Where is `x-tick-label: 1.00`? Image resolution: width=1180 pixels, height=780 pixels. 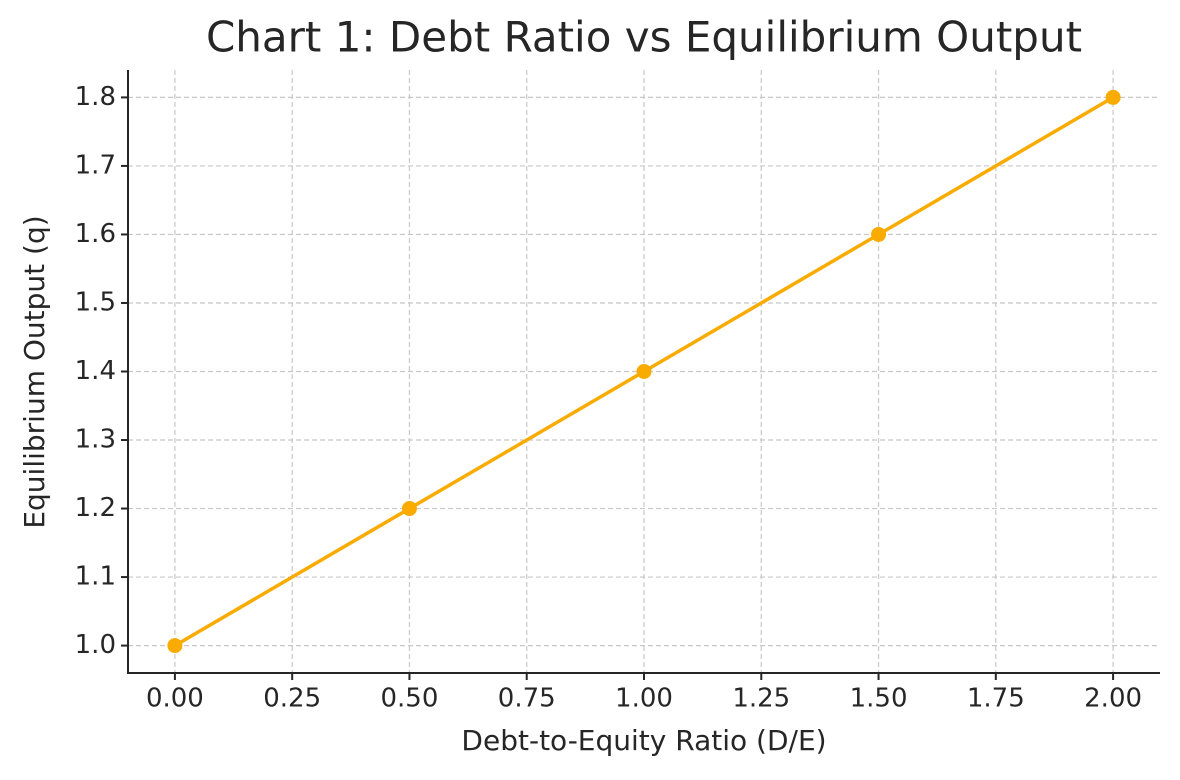 x-tick-label: 1.00 is located at coordinates (644, 699).